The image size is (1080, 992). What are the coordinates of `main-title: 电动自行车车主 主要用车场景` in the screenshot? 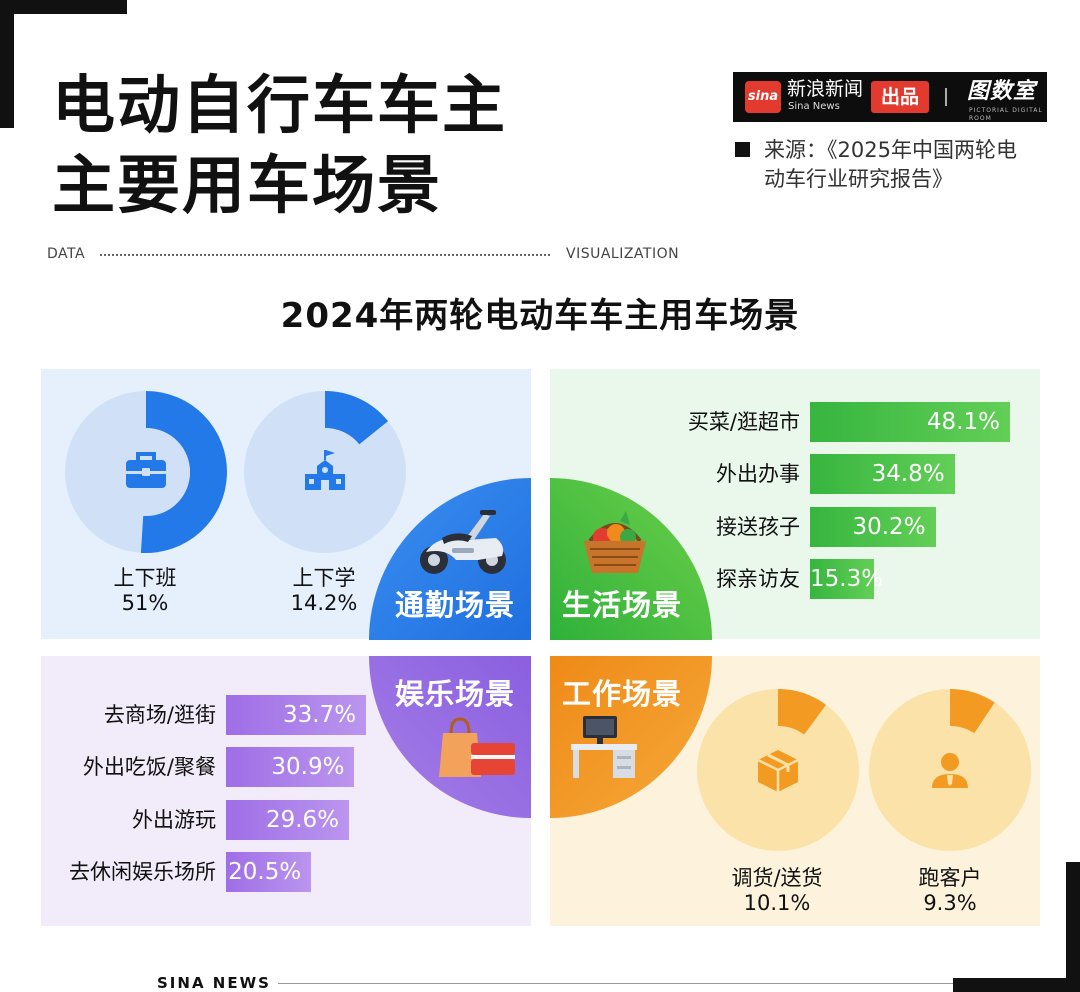 It's located at (279, 146).